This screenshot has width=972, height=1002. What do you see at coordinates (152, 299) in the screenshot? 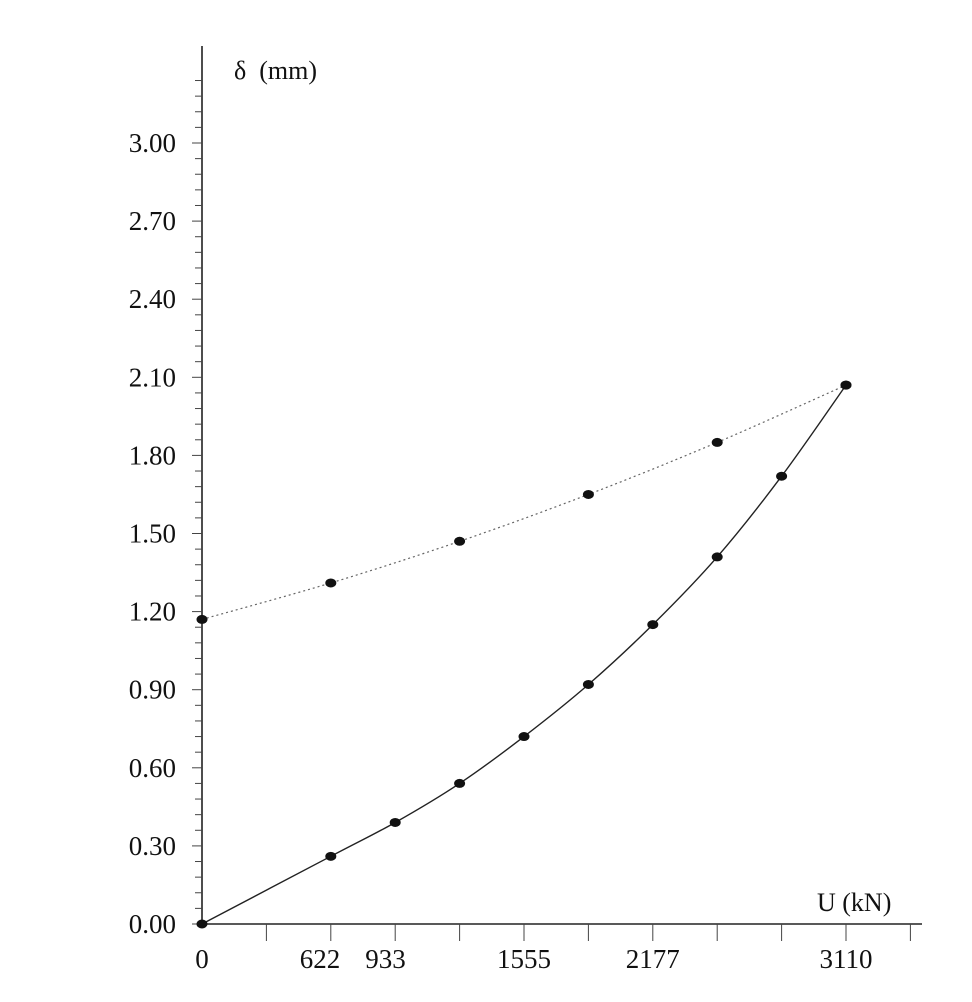
I see `y-tick-label: 2.40` at bounding box center [152, 299].